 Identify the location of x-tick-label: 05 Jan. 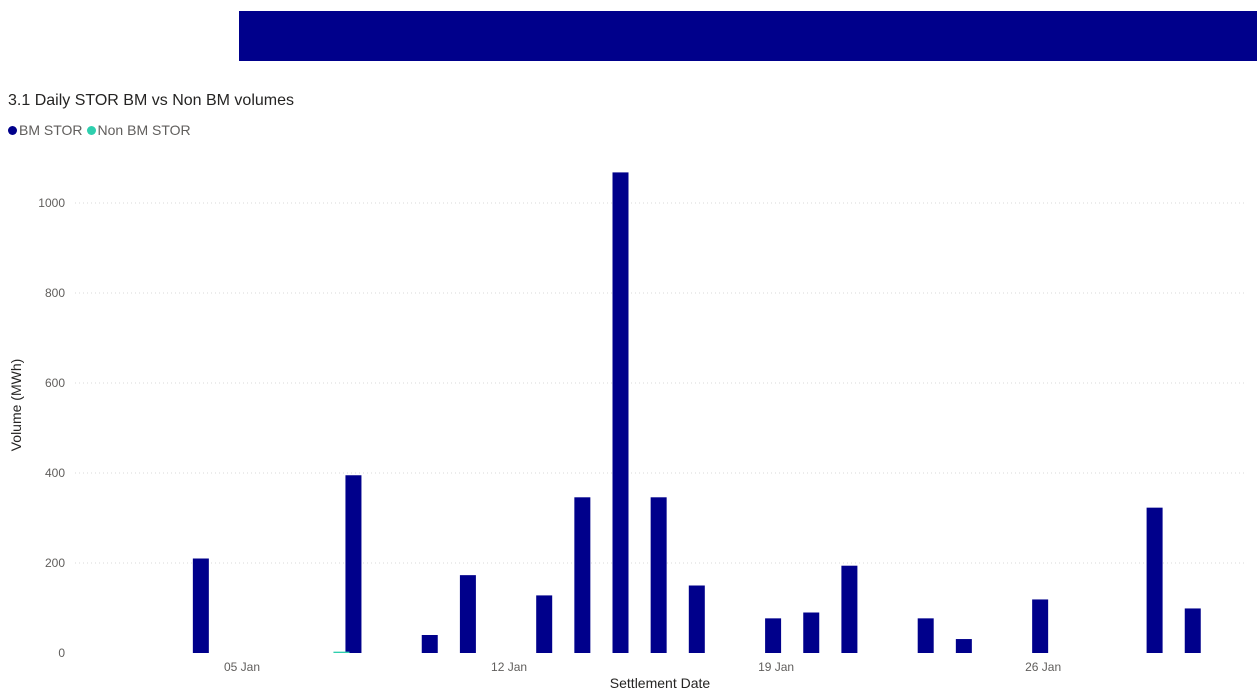
(242, 667).